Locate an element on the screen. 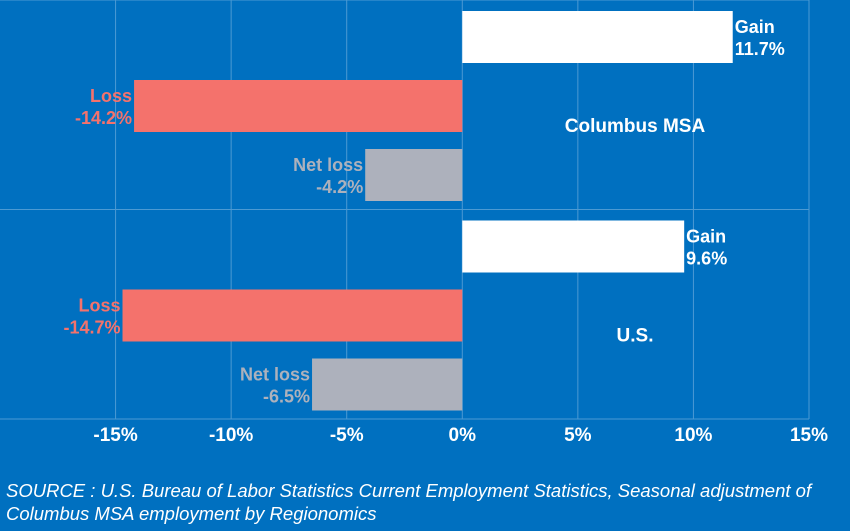 The width and height of the screenshot is (850, 531). group-title: Columbus MSA is located at coordinates (635, 126).